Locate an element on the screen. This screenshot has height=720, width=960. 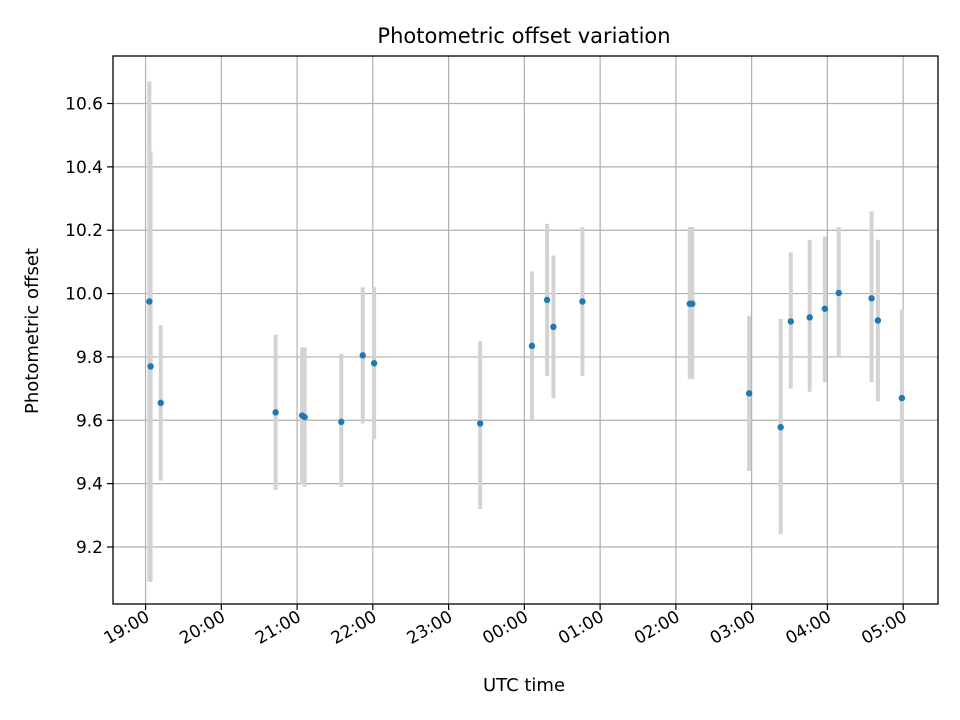
y-tick-label: 10.2 is located at coordinates (84, 231).